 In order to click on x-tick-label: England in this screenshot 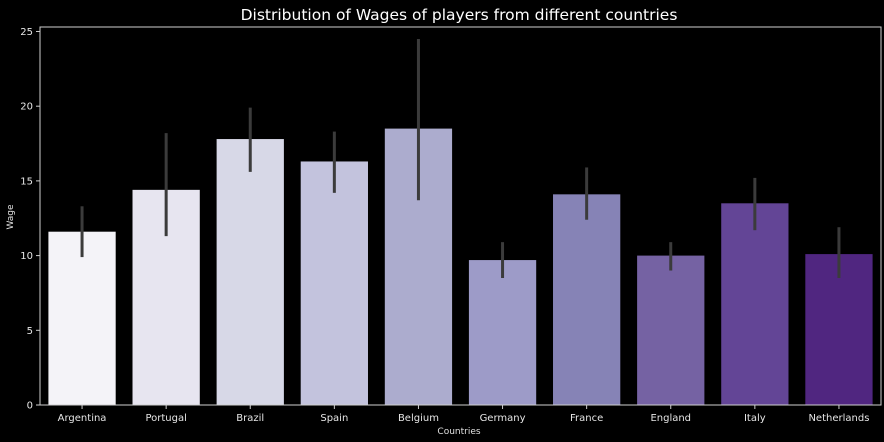, I will do `click(670, 418)`.